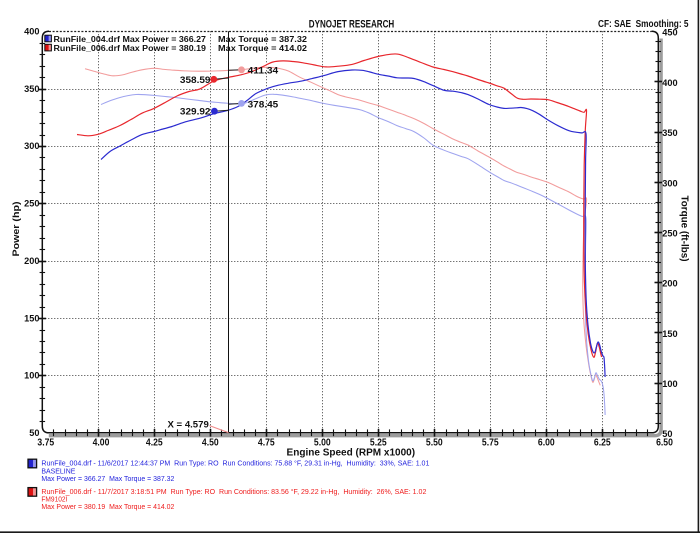 Image resolution: width=700 pixels, height=533 pixels. What do you see at coordinates (434, 443) in the screenshot?
I see `svg-text: 5.50` at bounding box center [434, 443].